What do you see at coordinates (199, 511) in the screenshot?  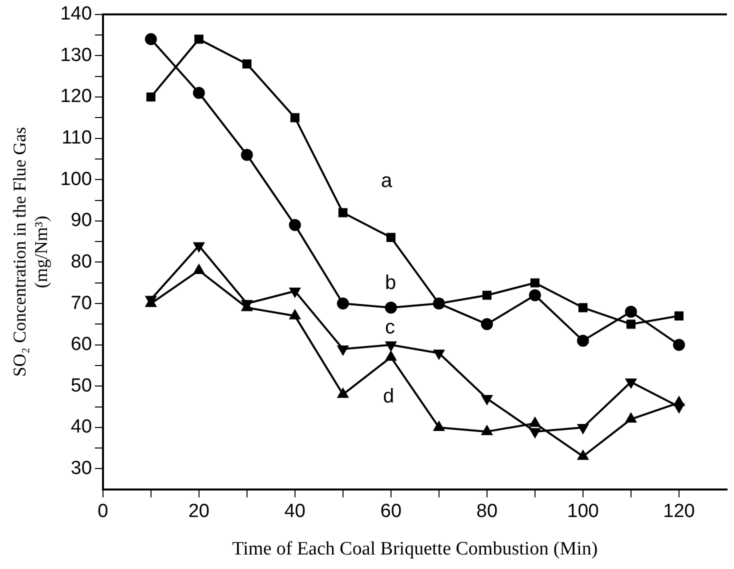 I see `x-tick-label: 20` at bounding box center [199, 511].